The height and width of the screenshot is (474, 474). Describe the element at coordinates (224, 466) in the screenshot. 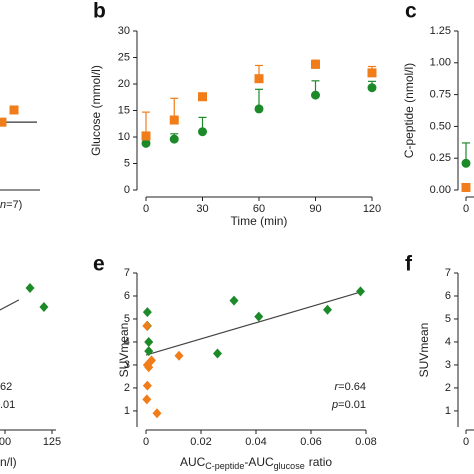

I see `x-label-subscript: C-peptide` at that location.